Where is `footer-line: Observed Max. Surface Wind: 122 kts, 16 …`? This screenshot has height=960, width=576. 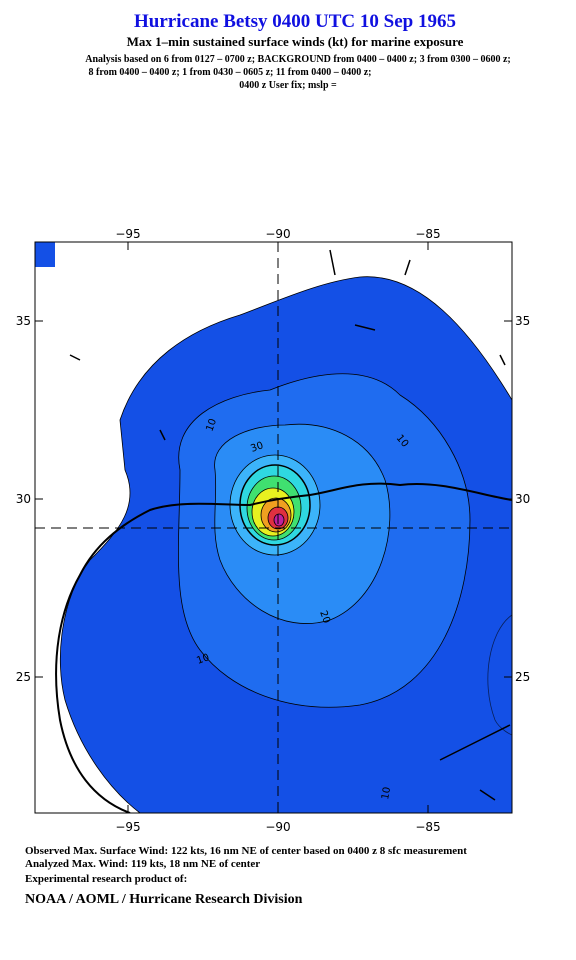 footer-line: Observed Max. Surface Wind: 122 kts, 16 … is located at coordinates (246, 851).